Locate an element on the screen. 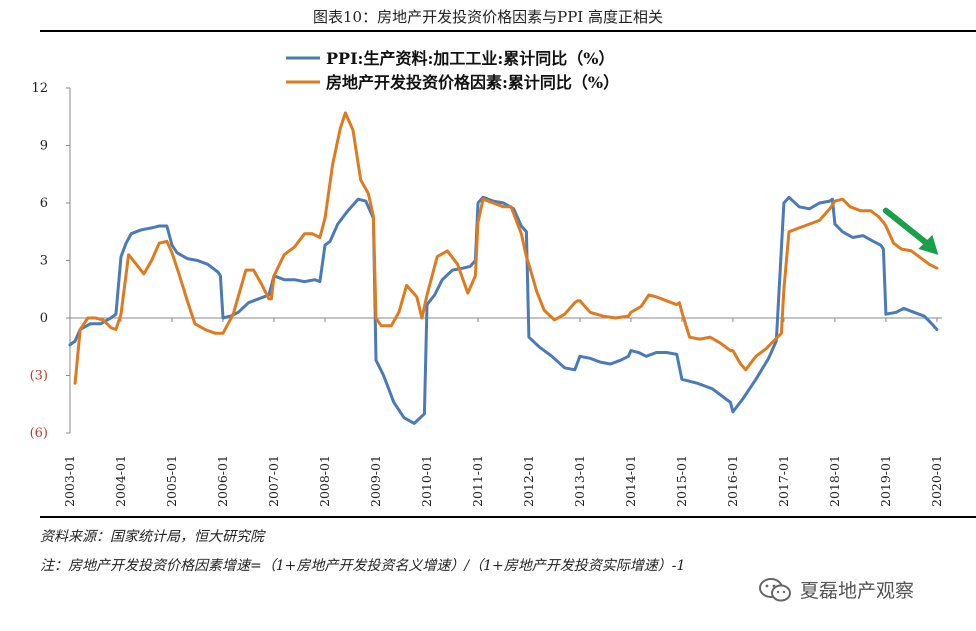  legend-label: 房地产开发投资价格因素:累计同比（%） is located at coordinates (472, 82).